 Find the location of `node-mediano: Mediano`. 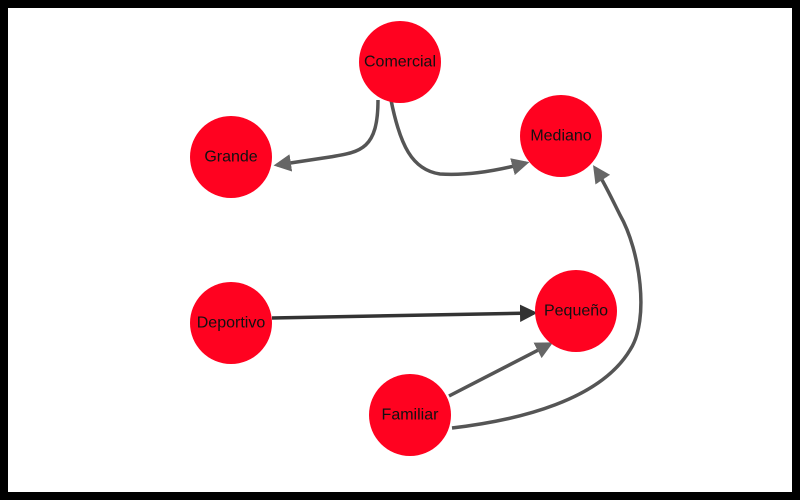

node-mediano: Mediano is located at coordinates (561, 136).